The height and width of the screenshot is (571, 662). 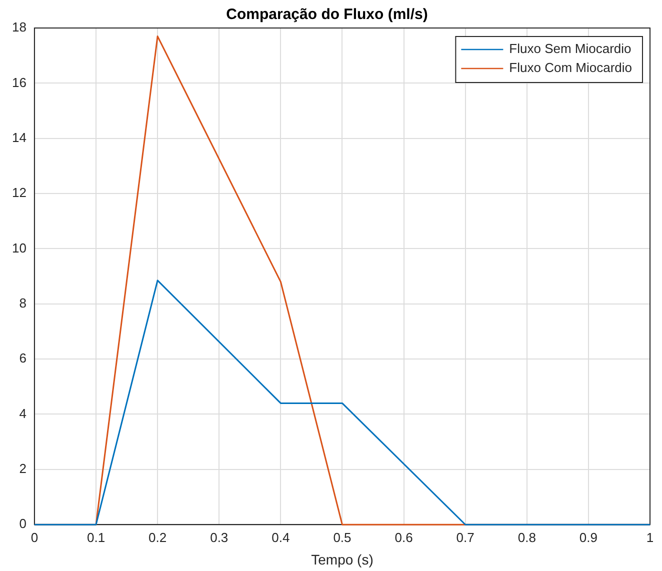 I want to click on y-tick-label: 0, so click(x=22, y=524).